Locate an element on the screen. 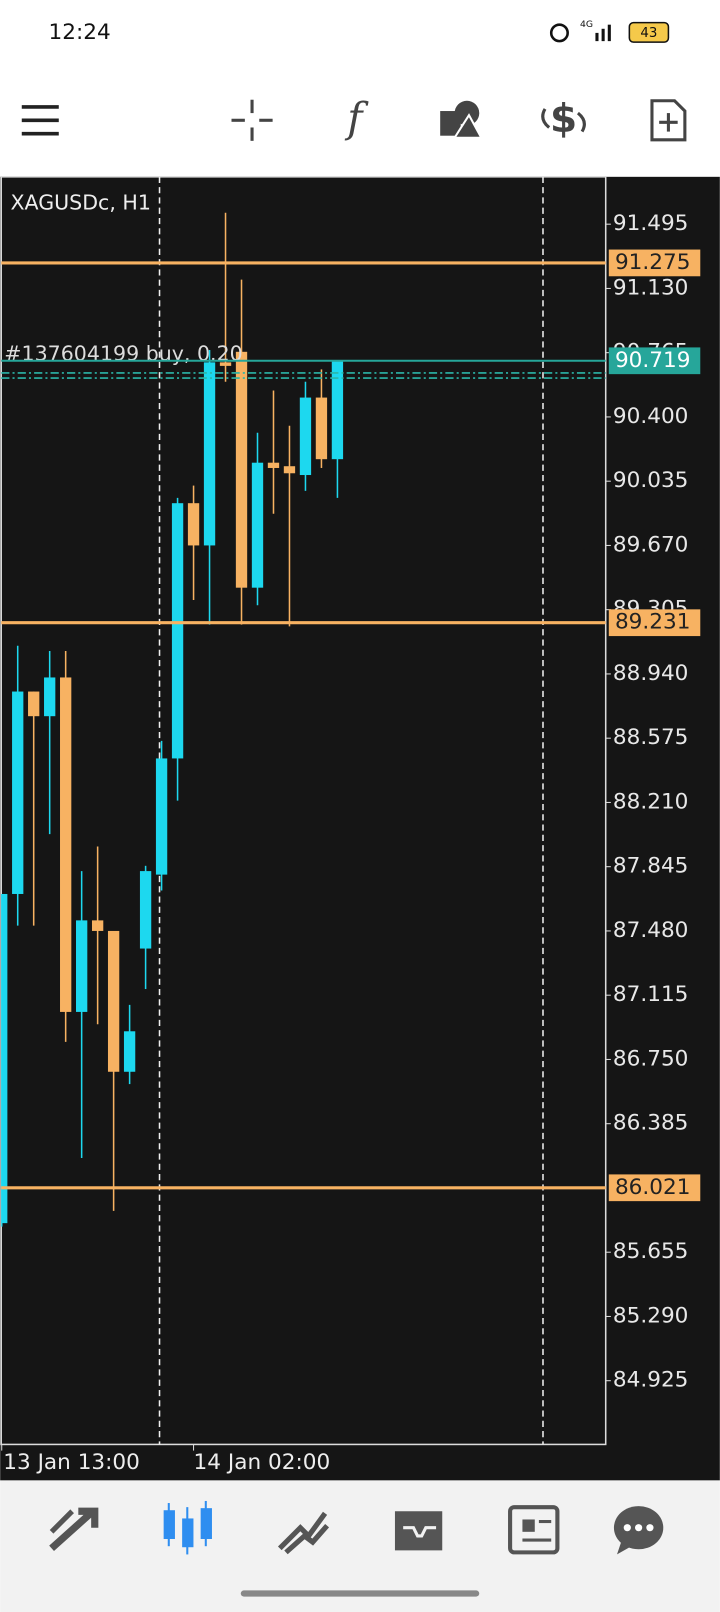 The width and height of the screenshot is (720, 1612). nav-quotes is located at coordinates (74, 1529).